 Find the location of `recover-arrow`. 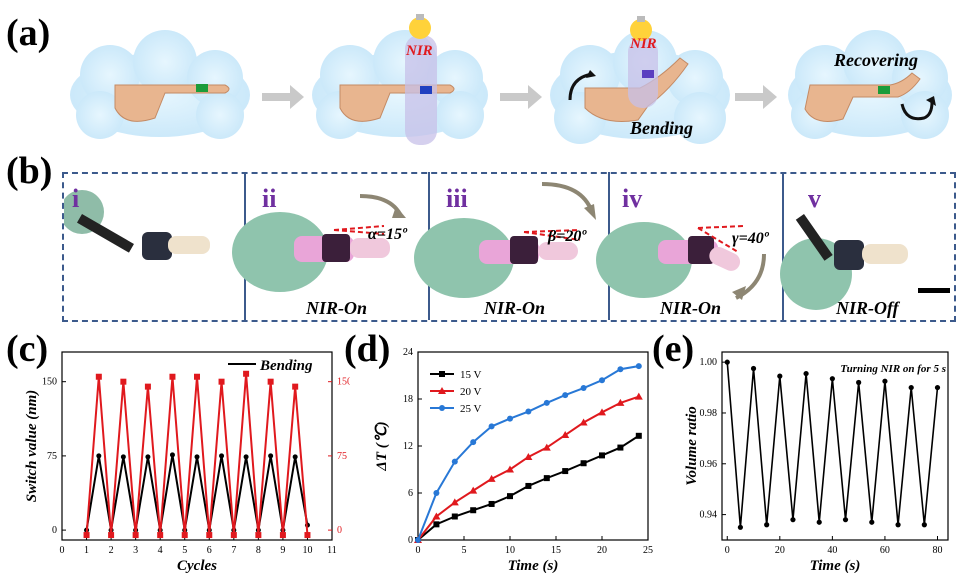

recover-arrow is located at coordinates (917, 111).